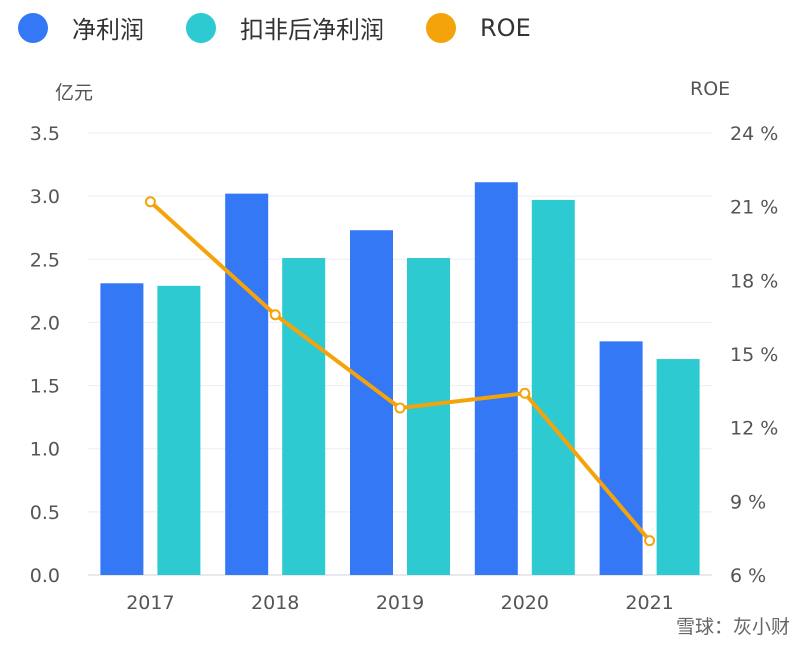  I want to click on legend-dot-roe, so click(441, 27).